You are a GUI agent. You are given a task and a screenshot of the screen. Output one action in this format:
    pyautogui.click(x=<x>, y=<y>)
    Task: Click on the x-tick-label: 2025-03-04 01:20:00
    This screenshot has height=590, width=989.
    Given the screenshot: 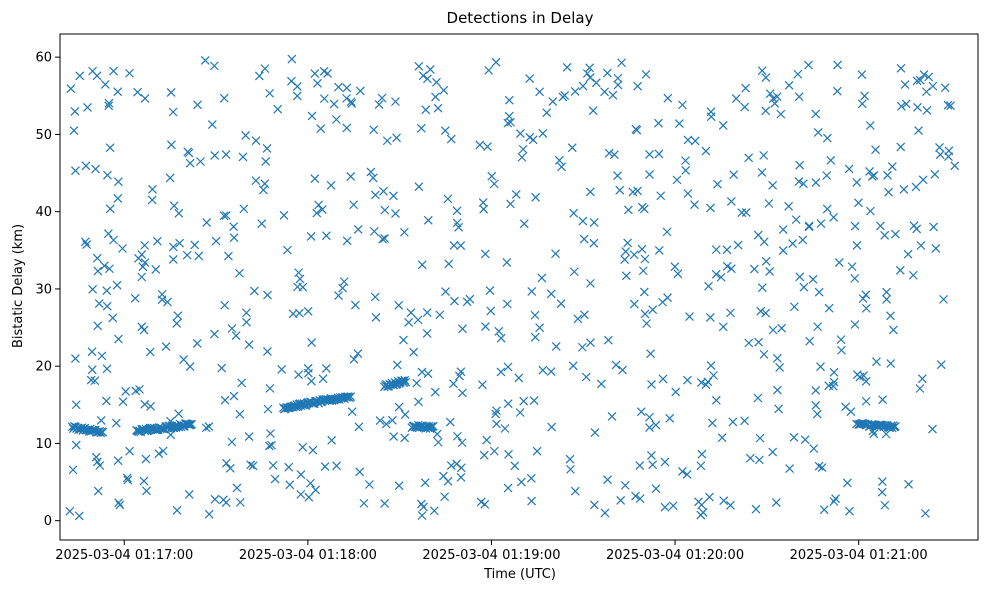 What is the action you would take?
    pyautogui.click(x=675, y=555)
    